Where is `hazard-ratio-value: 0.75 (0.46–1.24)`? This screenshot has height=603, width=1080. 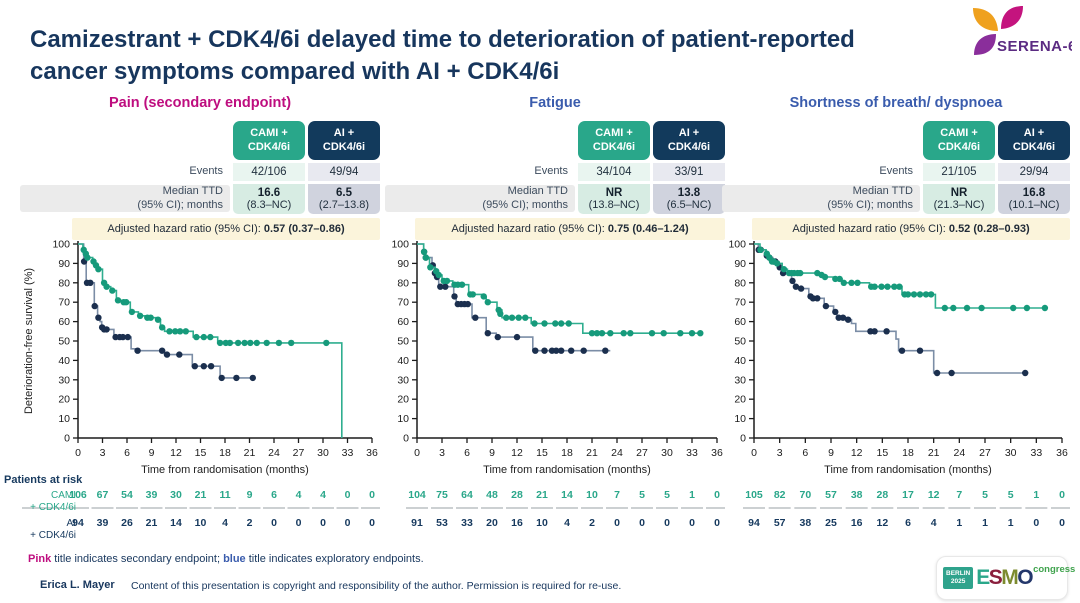 hazard-ratio-value: 0.75 (0.46–1.24) is located at coordinates (648, 228).